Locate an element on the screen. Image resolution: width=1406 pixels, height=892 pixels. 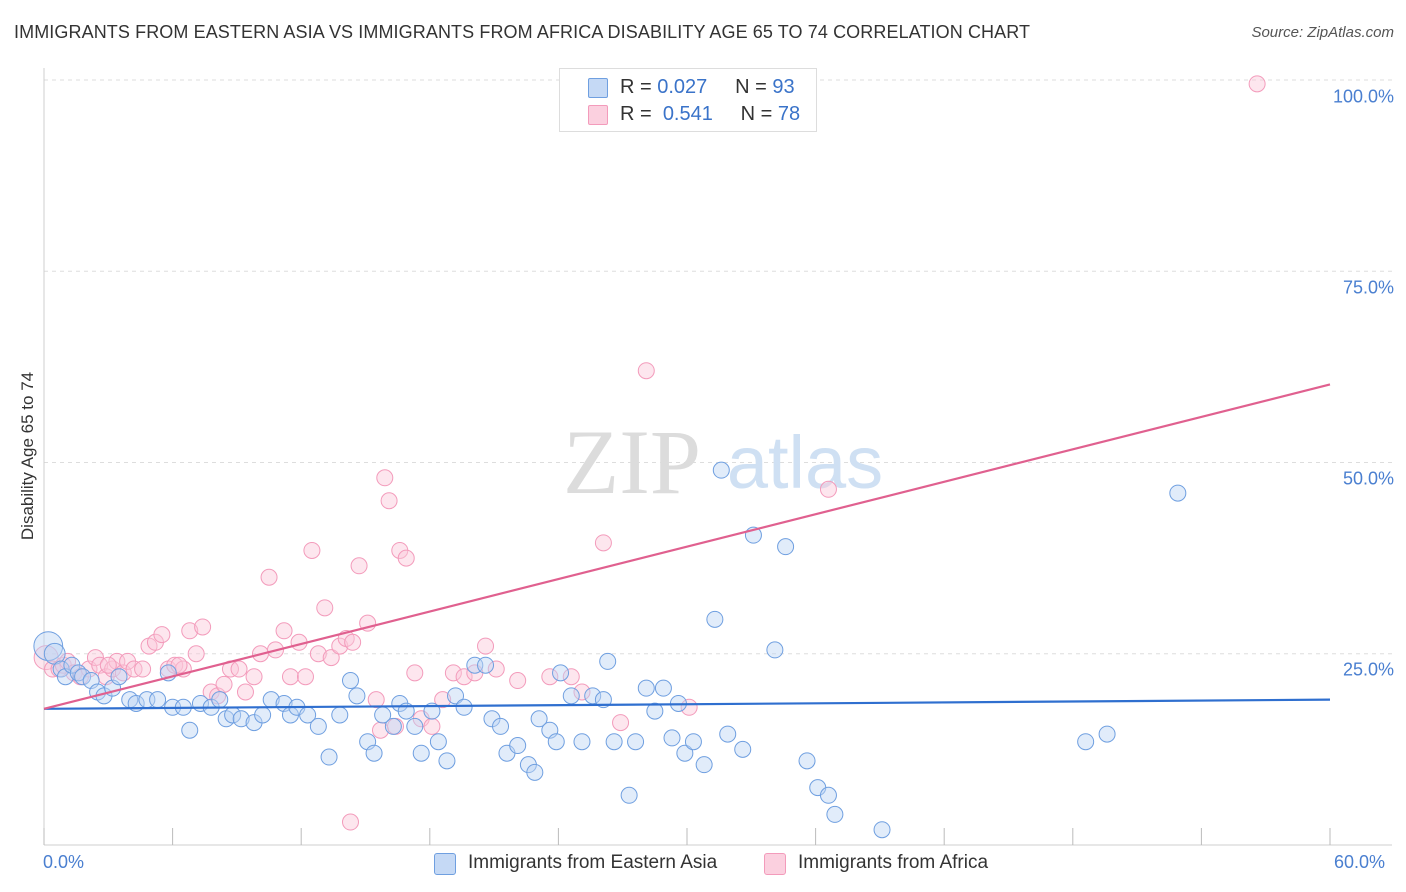
y-tick-label: 75.0% is located at coordinates (1368, 287).